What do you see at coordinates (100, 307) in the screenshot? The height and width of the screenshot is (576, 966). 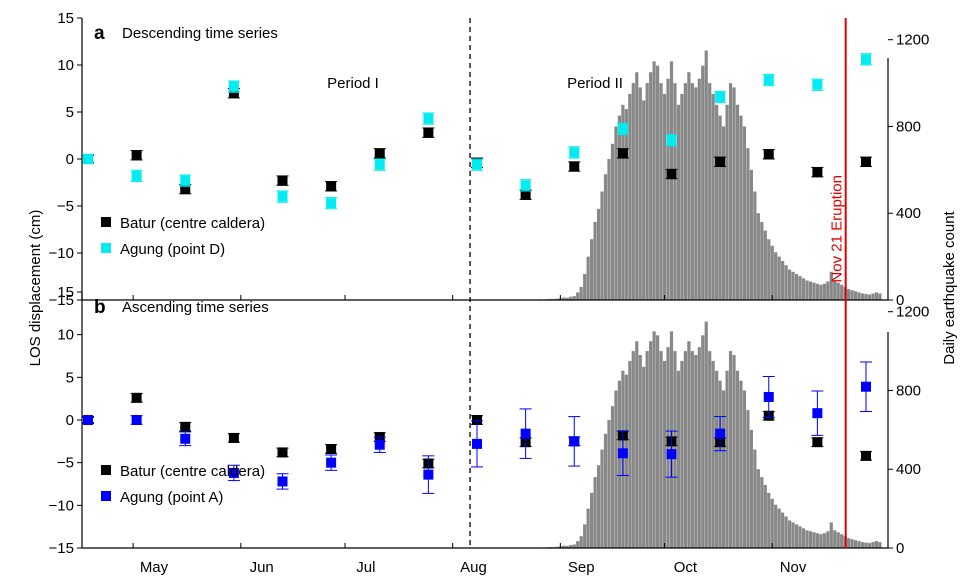 I see `panel-letter: b` at bounding box center [100, 307].